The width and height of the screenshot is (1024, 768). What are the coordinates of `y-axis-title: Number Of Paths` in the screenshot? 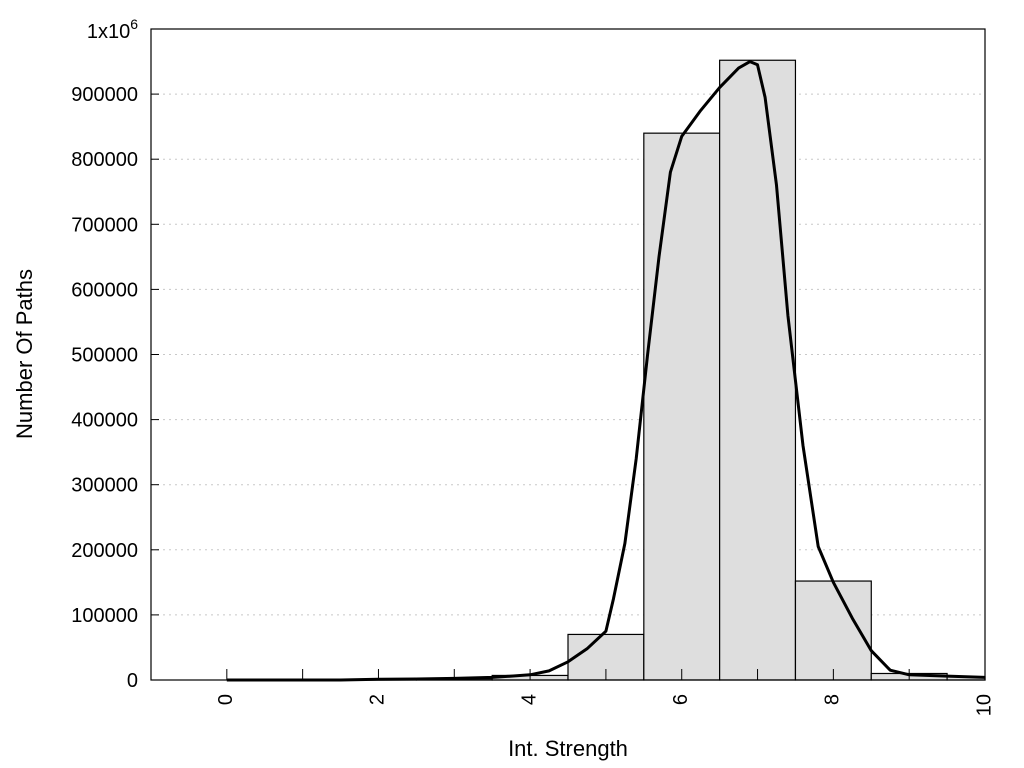 It's located at (24, 354).